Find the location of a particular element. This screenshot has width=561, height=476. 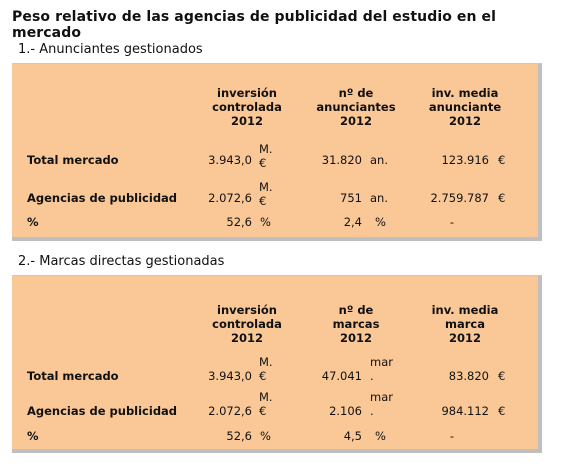

total-mercado-marcas: 47.041 is located at coordinates (341, 376).